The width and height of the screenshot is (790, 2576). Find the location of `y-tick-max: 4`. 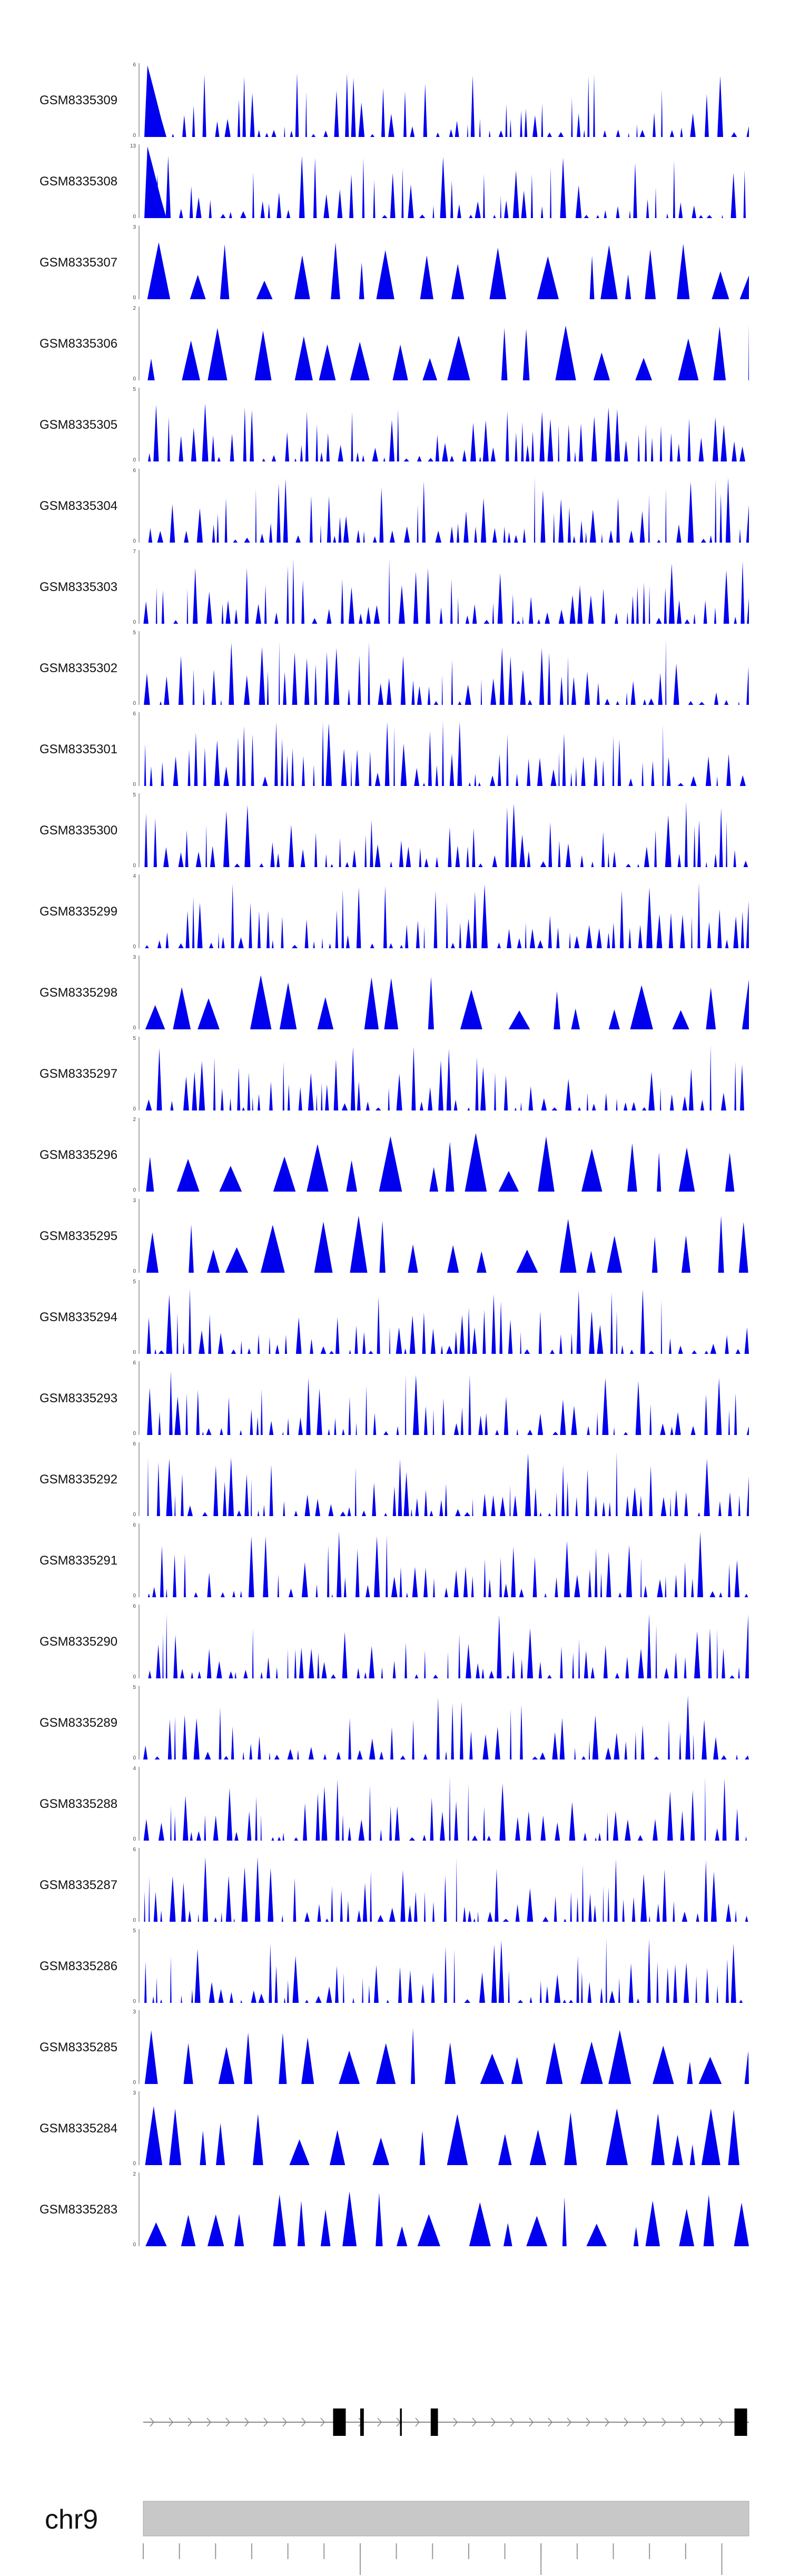

y-tick-max: 4 is located at coordinates (134, 876).